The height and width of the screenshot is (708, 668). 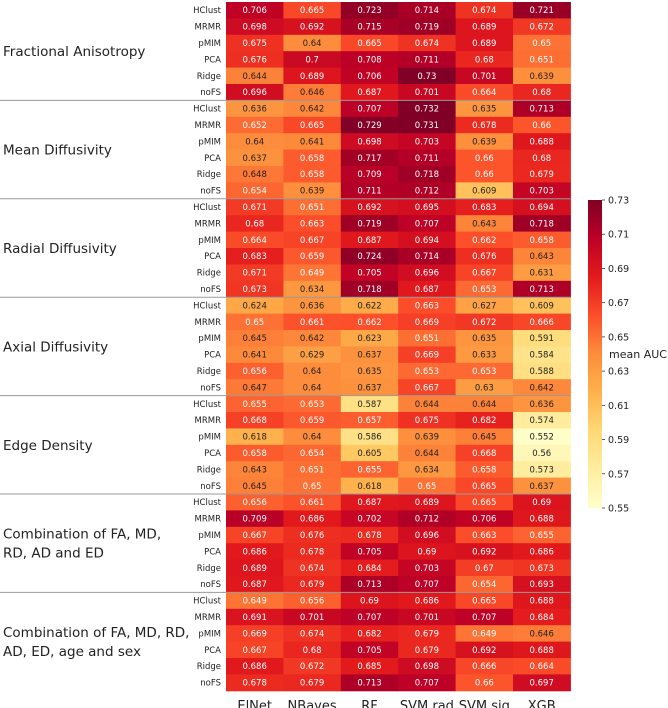 I want to click on column-labels: ElNet NBayes RF SVM rad SVM sig XGB, so click(x=396, y=703).